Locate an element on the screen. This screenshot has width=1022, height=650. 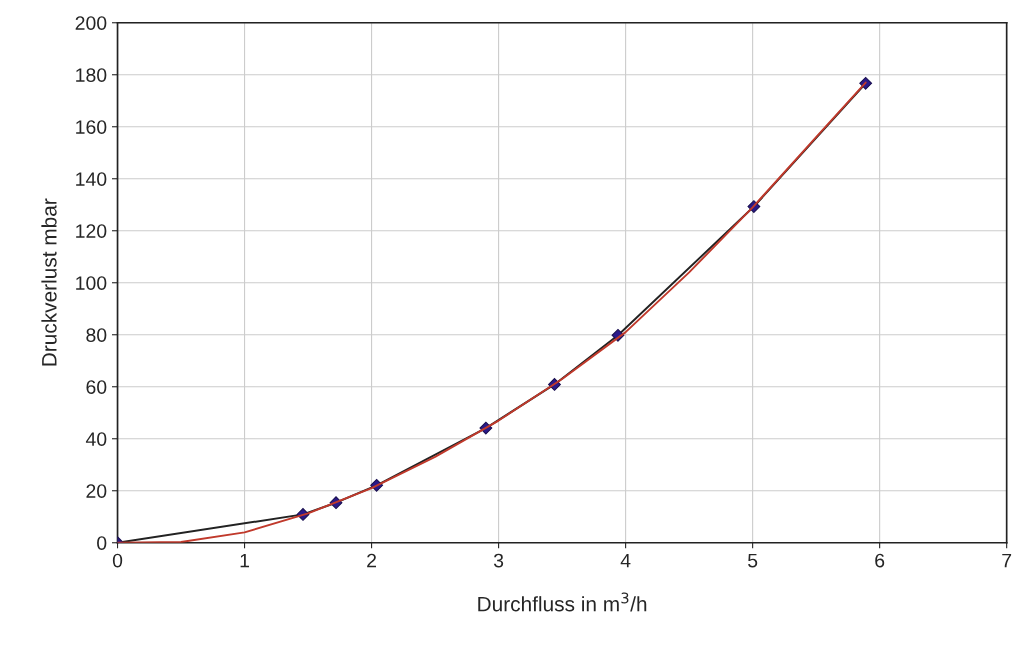
y-axis-title: Druckverlust mbar is located at coordinates (49, 282).